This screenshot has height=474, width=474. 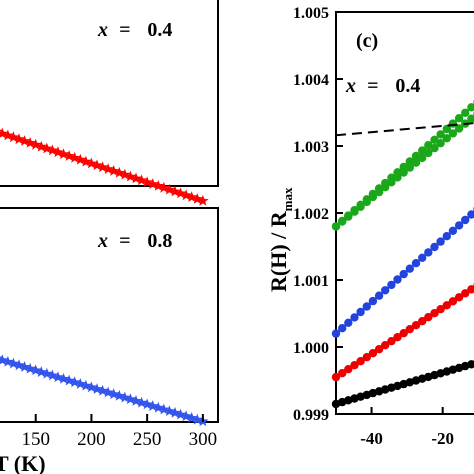 I want to click on left-top-series, so click(x=104, y=166).